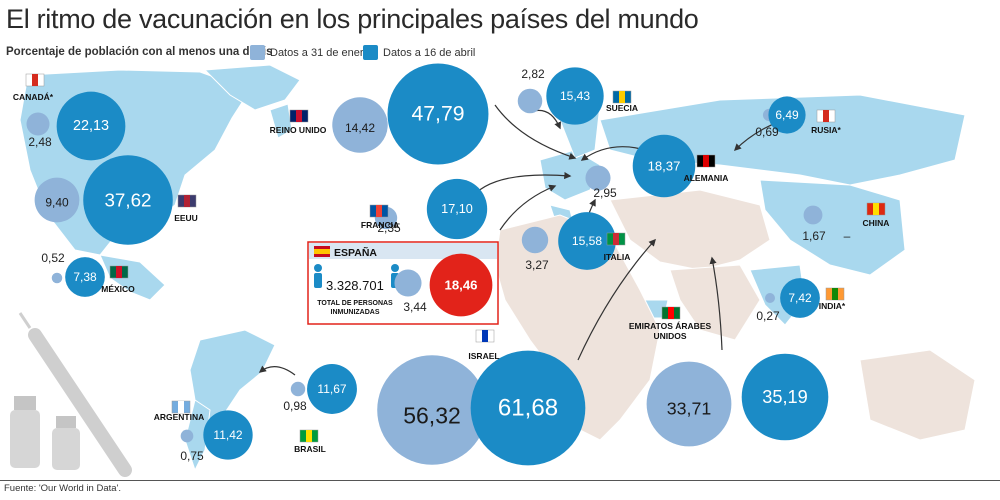  I want to click on flag-icon-alemania, so click(706, 161).